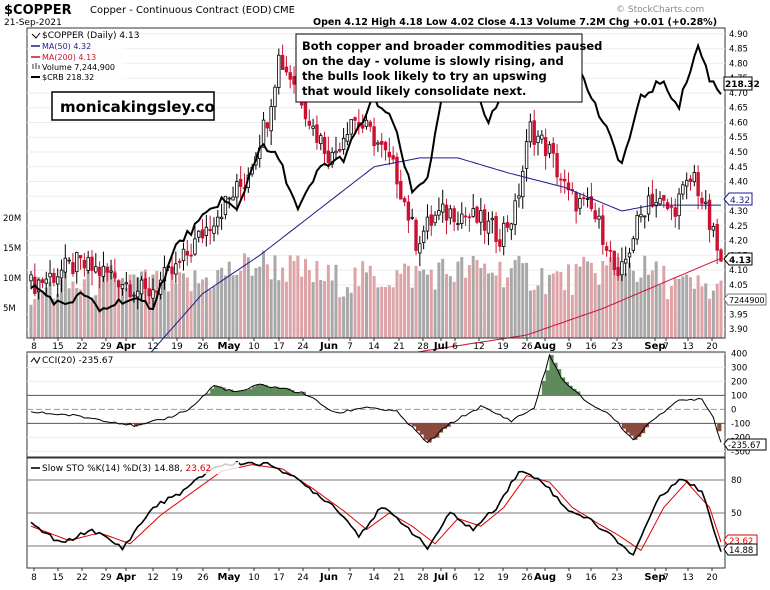  What do you see at coordinates (741, 551) in the screenshot?
I see `sto-k-tag-label: 14.88` at bounding box center [741, 551].